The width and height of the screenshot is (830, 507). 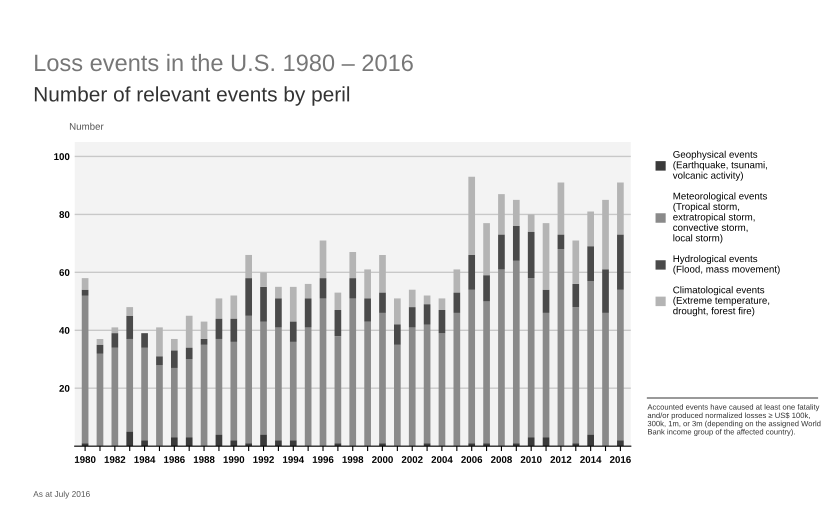 What do you see at coordinates (720, 218) in the screenshot?
I see `legend-label: Meteorological events (Tropical storm, extratropical storm, convective storm, local storm)` at bounding box center [720, 218].